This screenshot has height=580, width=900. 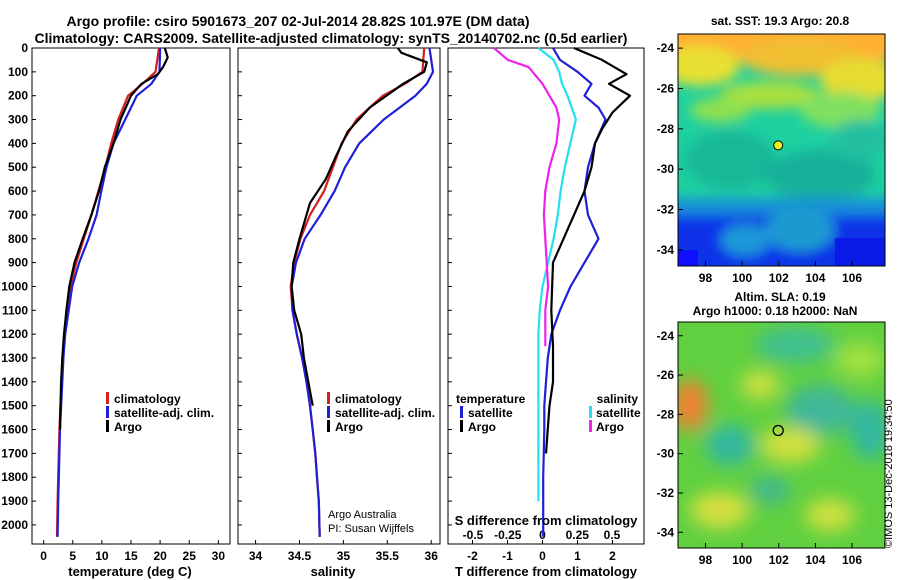 What do you see at coordinates (780, 297) in the screenshot?
I see `sla-map-title-1: Altim. SLA: 0.19` at bounding box center [780, 297].